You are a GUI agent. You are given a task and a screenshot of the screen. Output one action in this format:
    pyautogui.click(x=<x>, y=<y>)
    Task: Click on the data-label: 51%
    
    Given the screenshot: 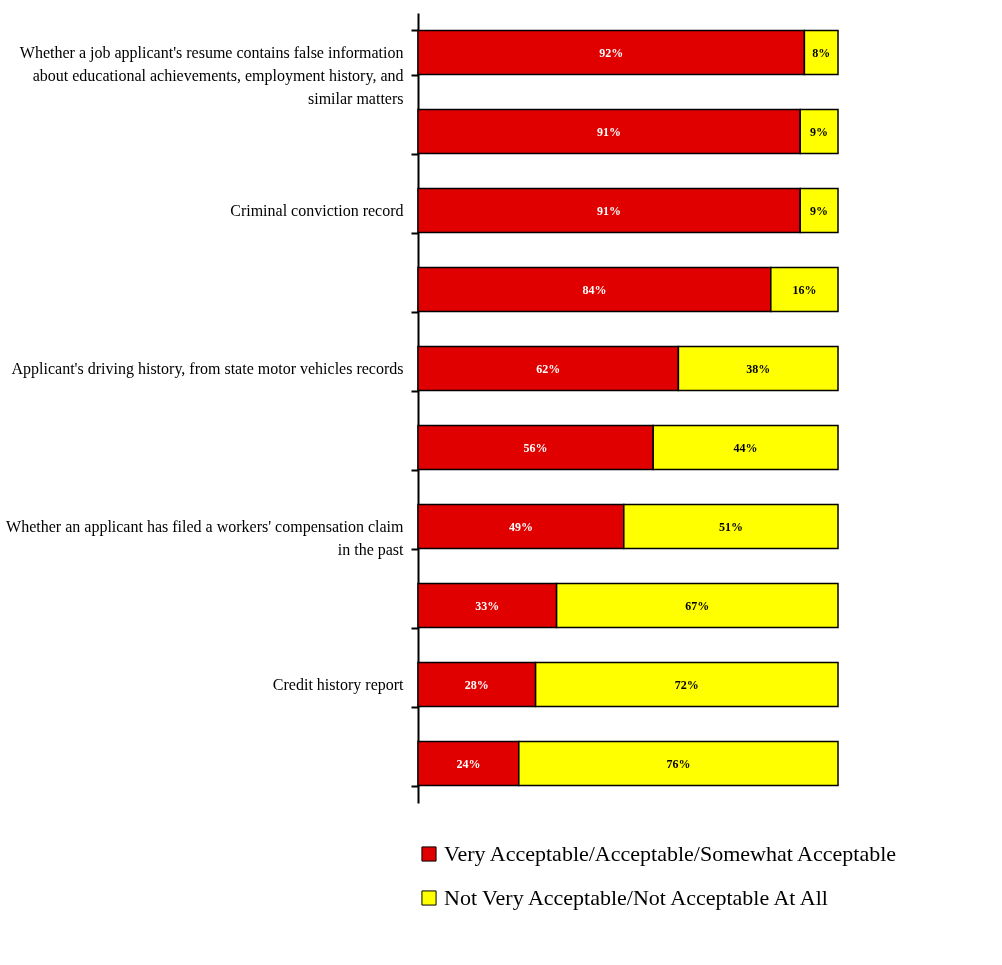 What is the action you would take?
    pyautogui.click(x=730, y=526)
    